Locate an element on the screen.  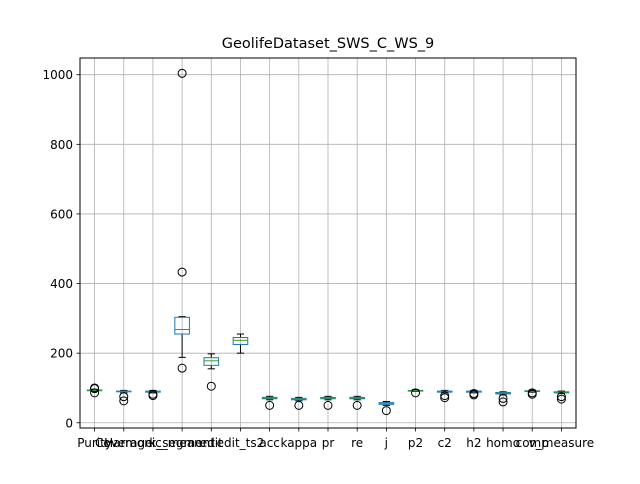
x-tick-label: comp is located at coordinates (532, 443).